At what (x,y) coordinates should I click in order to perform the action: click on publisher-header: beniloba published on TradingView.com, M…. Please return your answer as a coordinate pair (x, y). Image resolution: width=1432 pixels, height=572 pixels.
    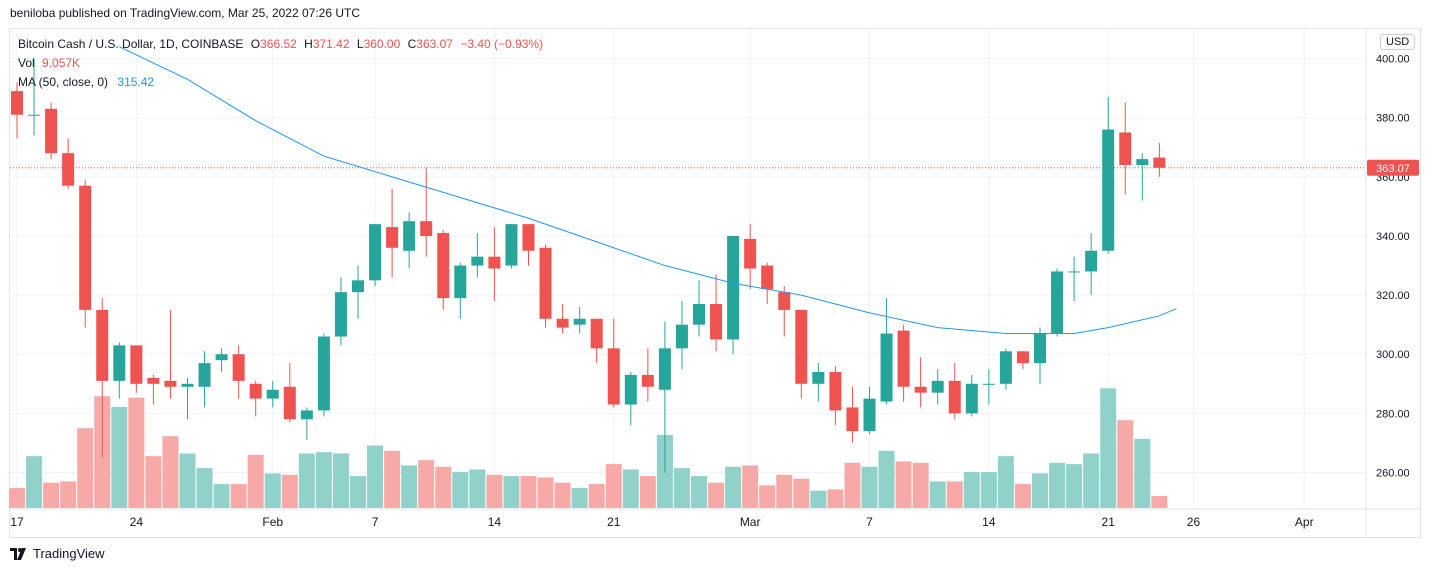
    Looking at the image, I should click on (185, 13).